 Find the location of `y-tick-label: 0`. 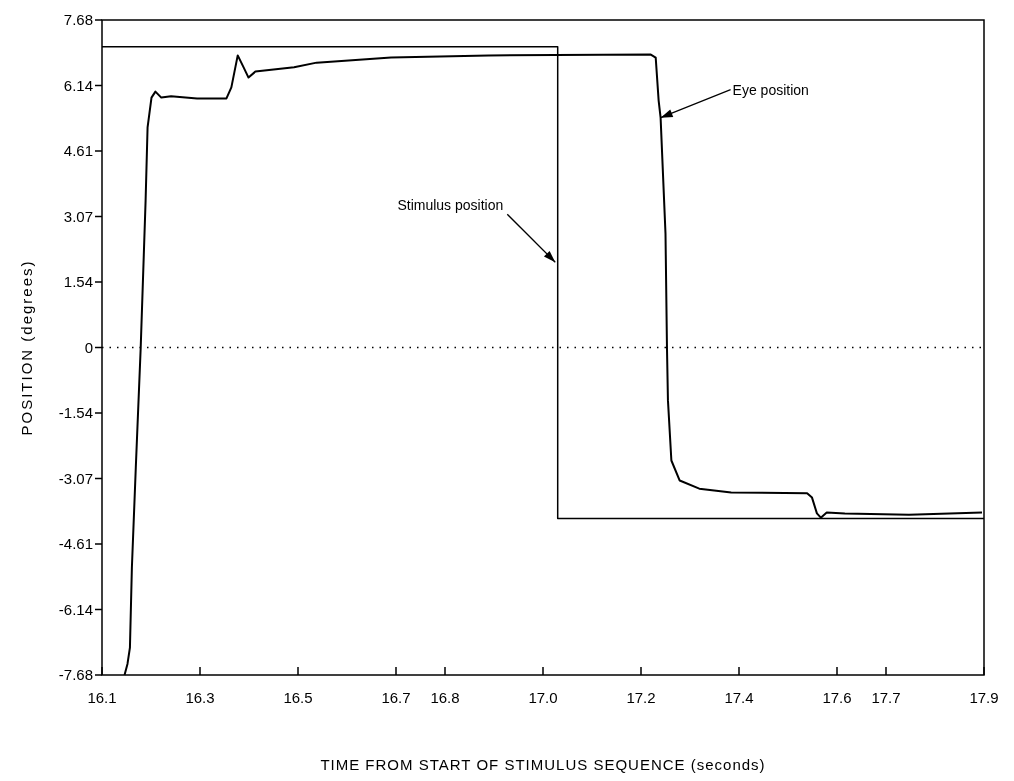

y-tick-label: 0 is located at coordinates (88, 347).